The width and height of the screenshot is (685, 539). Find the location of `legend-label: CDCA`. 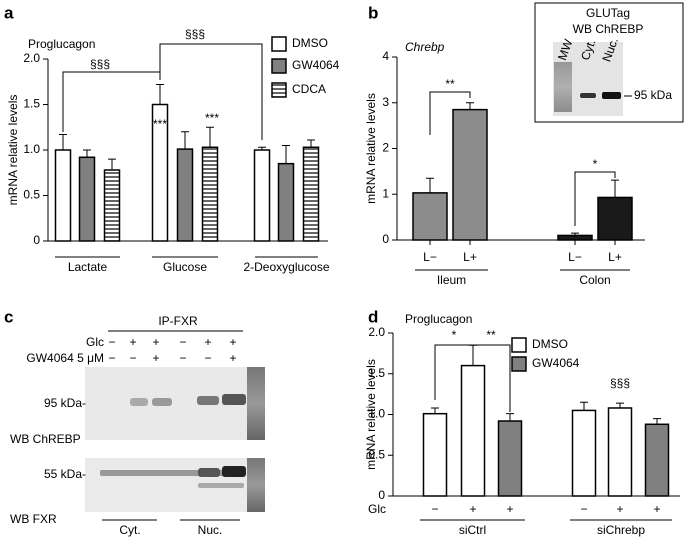

legend-label: CDCA is located at coordinates (309, 89).